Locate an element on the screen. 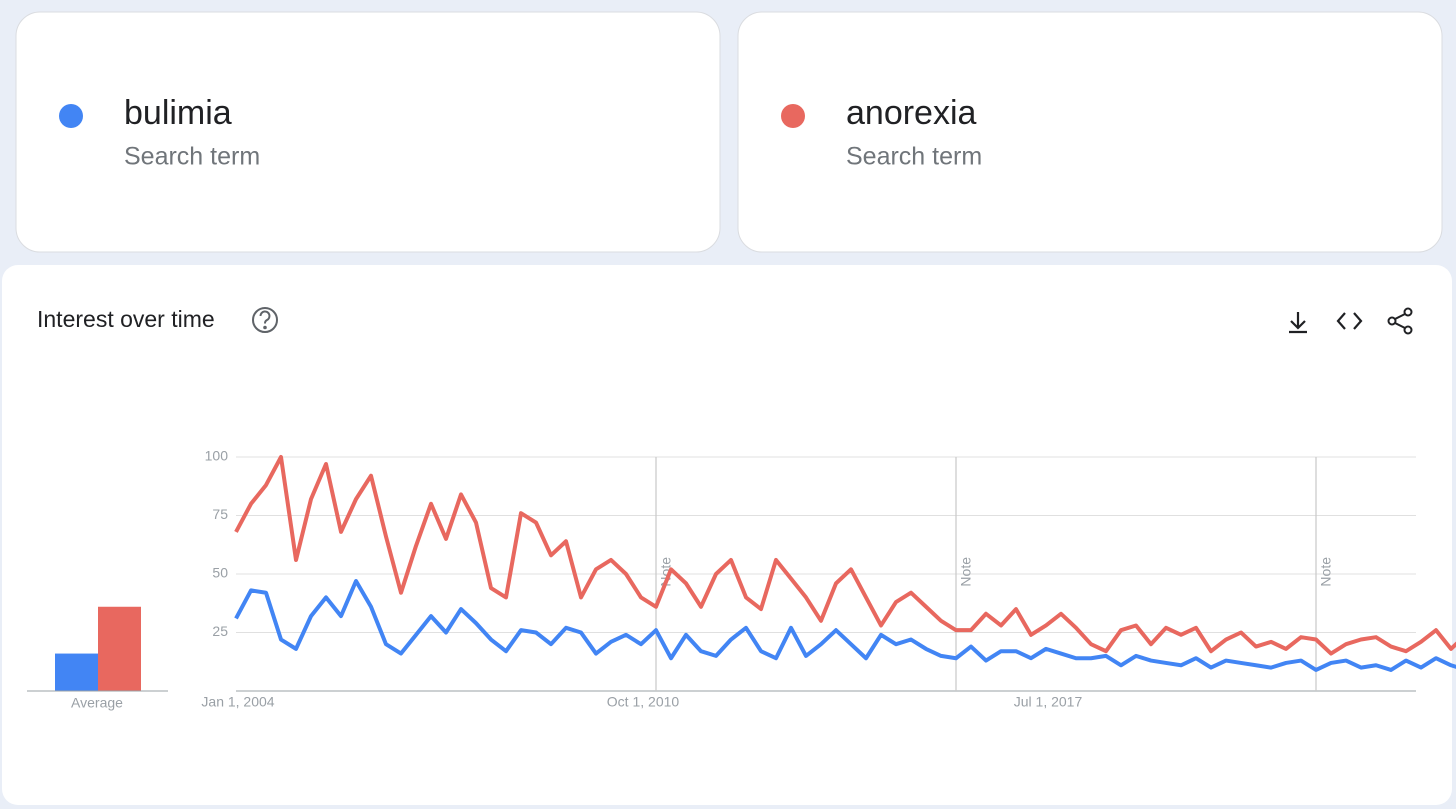  y-tick-label: 100 is located at coordinates (217, 456).